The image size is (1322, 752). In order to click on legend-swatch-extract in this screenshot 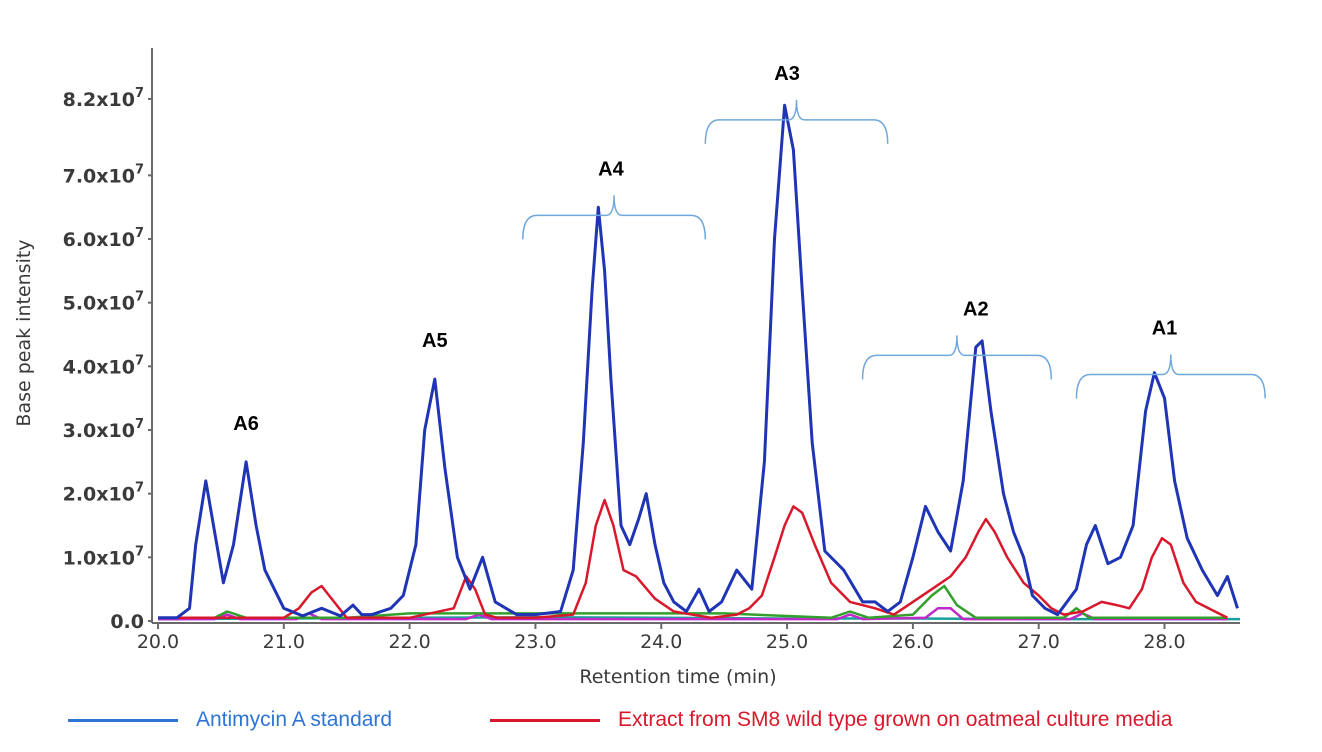, I will do `click(545, 720)`.